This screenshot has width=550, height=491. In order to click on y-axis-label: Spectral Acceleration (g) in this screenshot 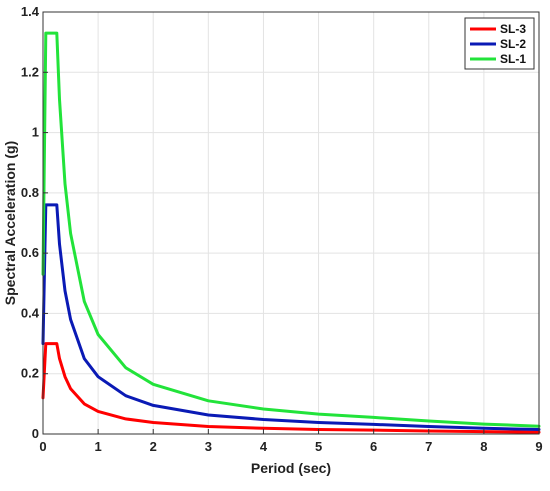, I will do `click(10, 223)`.